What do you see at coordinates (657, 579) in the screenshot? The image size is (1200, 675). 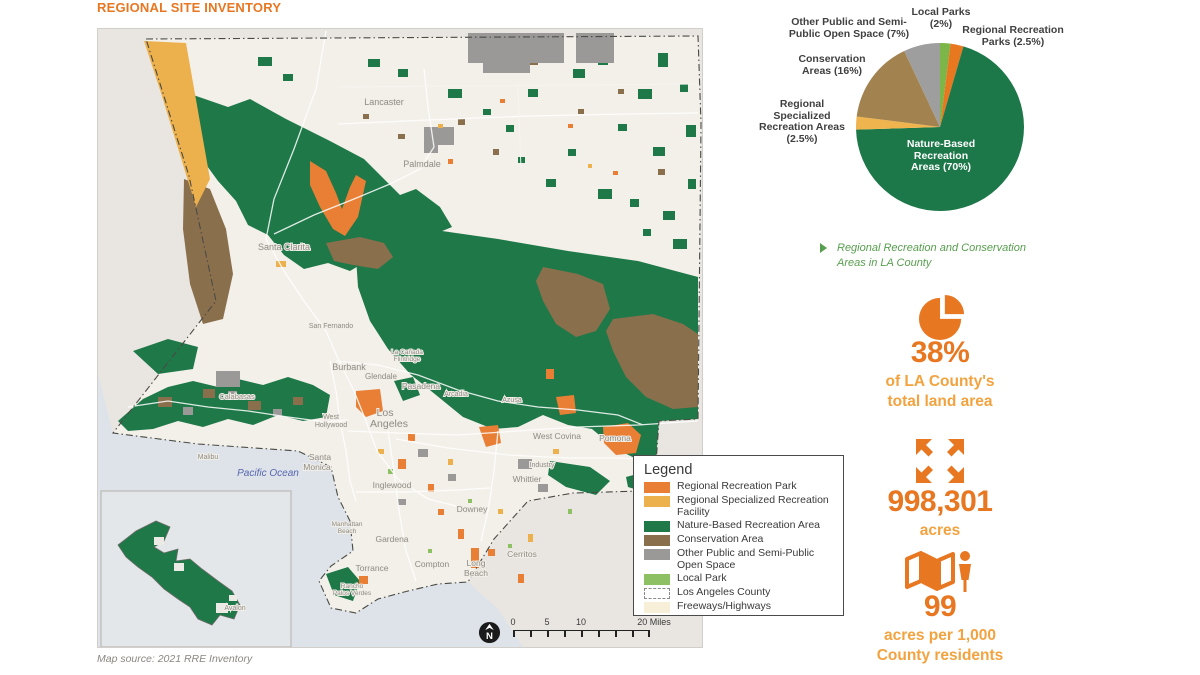 I see `swatch-local-park` at bounding box center [657, 579].